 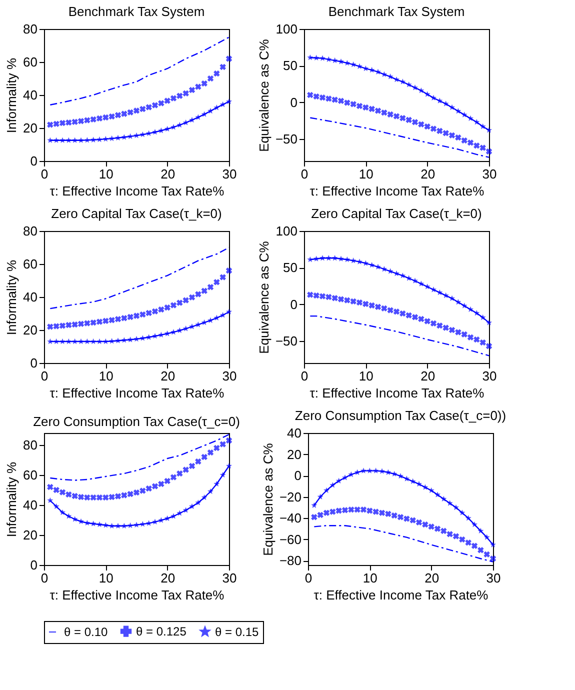 What do you see at coordinates (268, 499) in the screenshot?
I see `y-axis-title: Equivalence as C%` at bounding box center [268, 499].